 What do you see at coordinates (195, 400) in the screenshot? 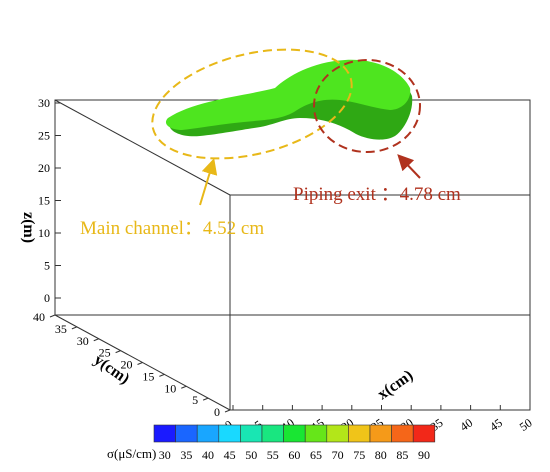
I see `y-tick-label: 5` at bounding box center [195, 400].